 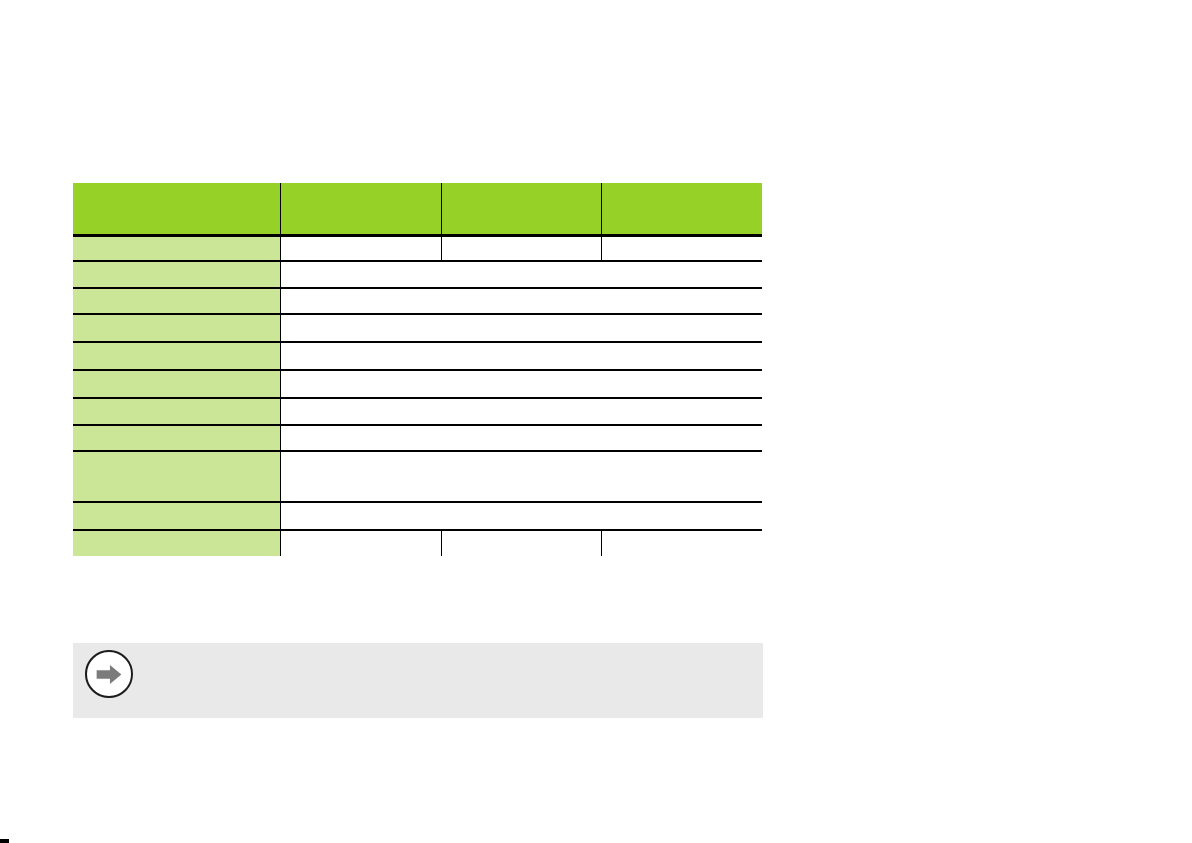 I want to click on note-icon-circle, so click(x=109, y=674).